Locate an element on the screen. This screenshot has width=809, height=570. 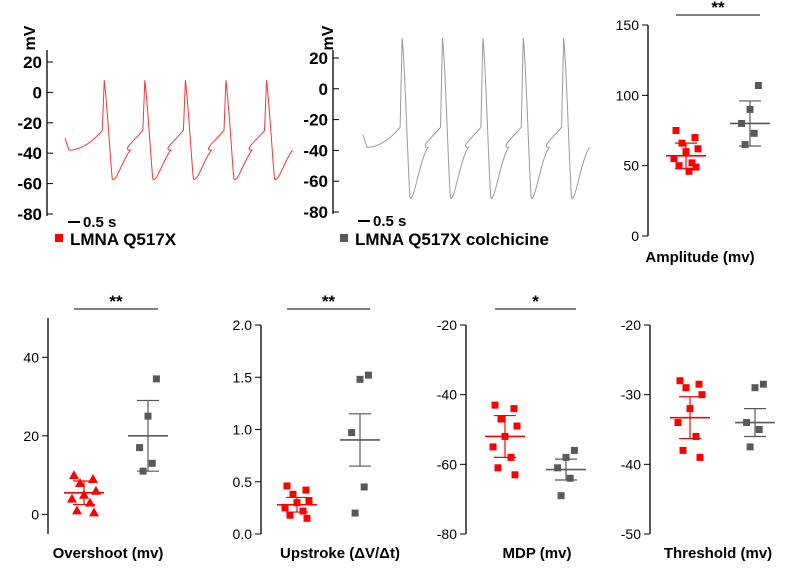
legend-label: LMNA Q517X colchicine is located at coordinates (452, 239).